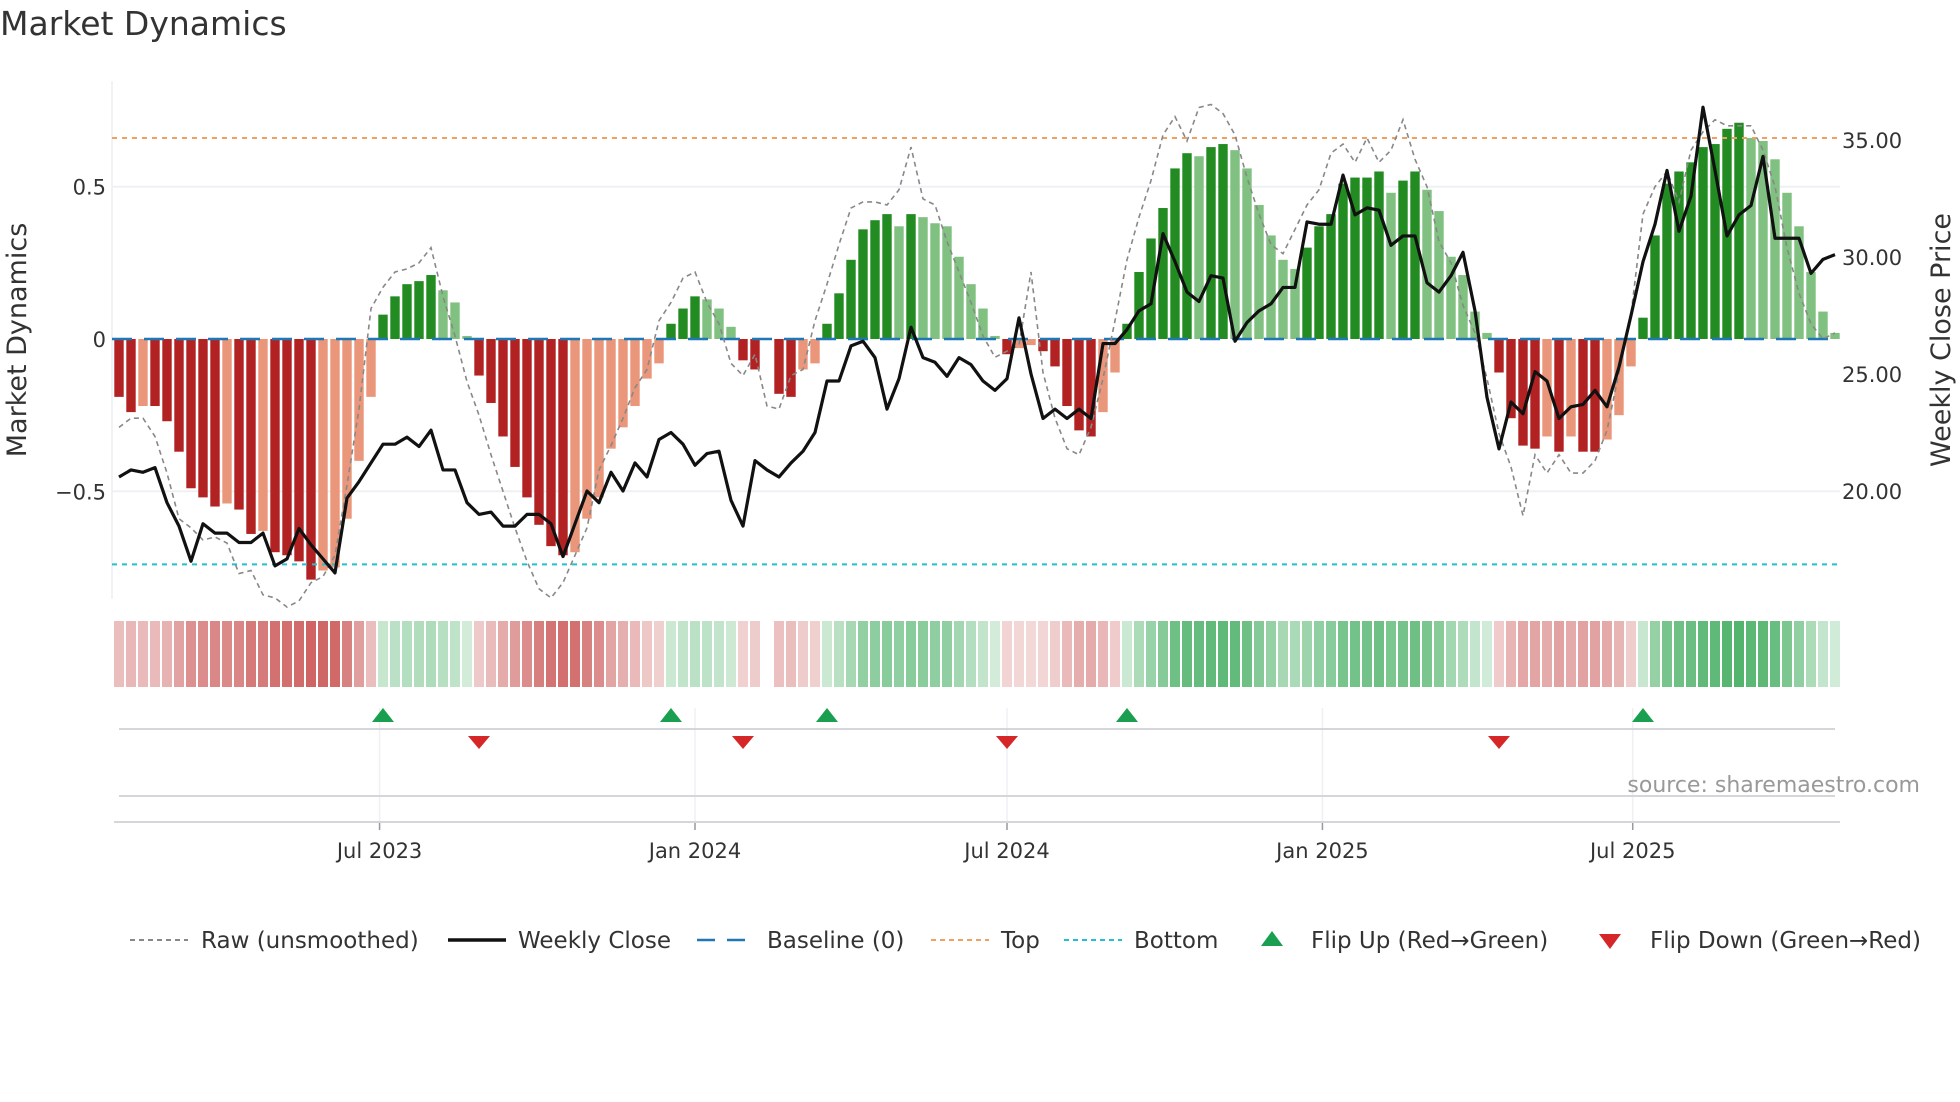  I want to click on x-tick-label: Jul 2025, so click(1631, 851).